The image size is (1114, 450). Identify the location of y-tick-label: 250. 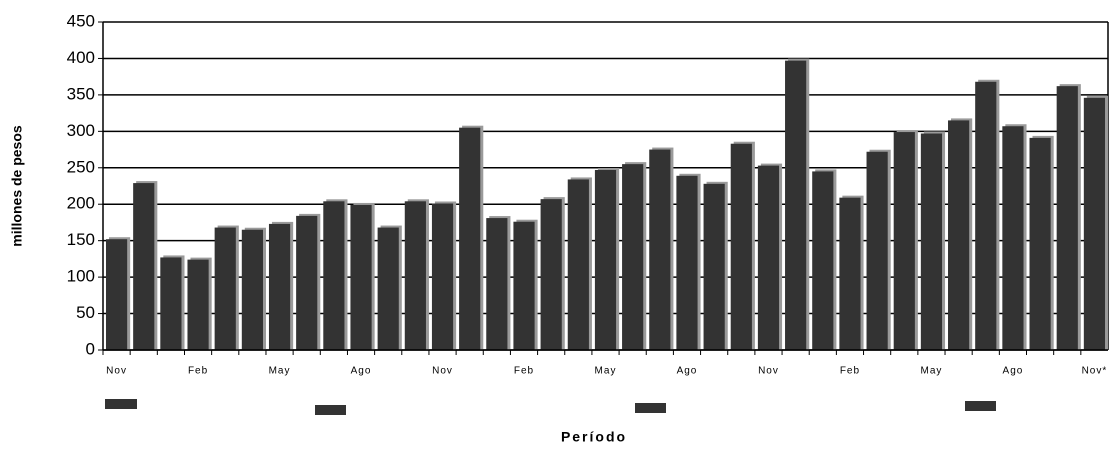
(81, 166).